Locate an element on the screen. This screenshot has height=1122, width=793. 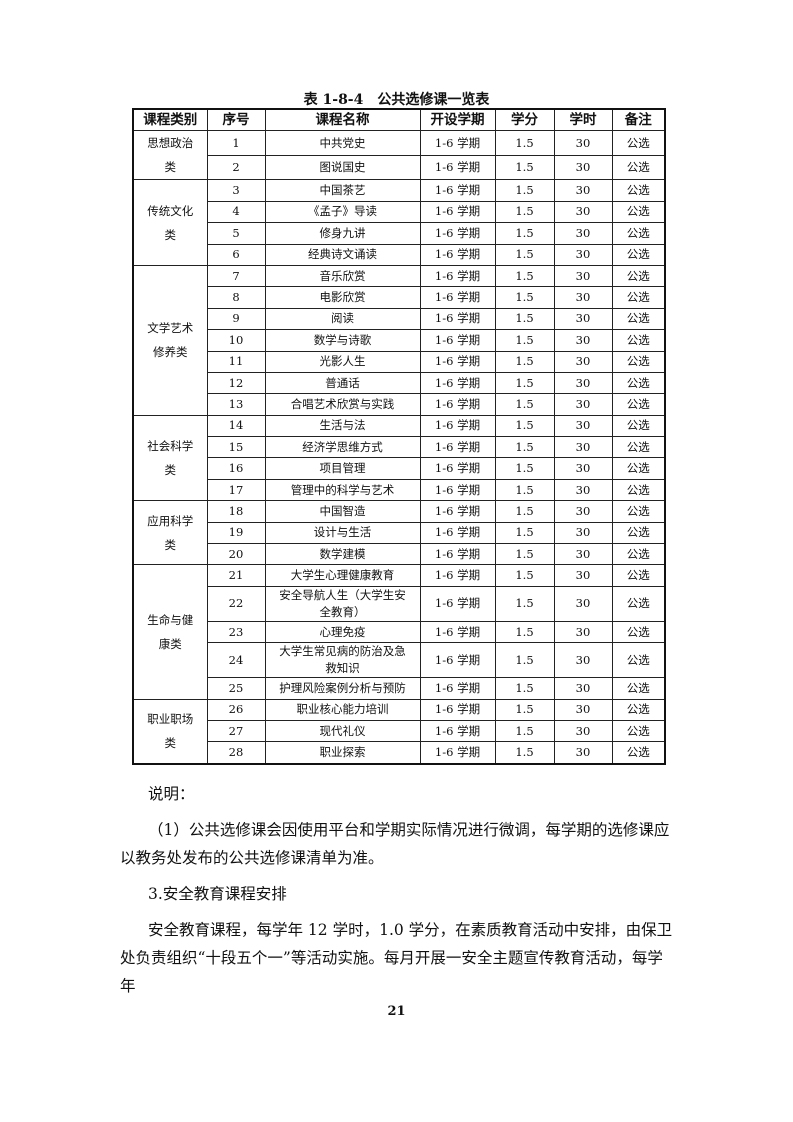
column-header: 学时 is located at coordinates (583, 120).